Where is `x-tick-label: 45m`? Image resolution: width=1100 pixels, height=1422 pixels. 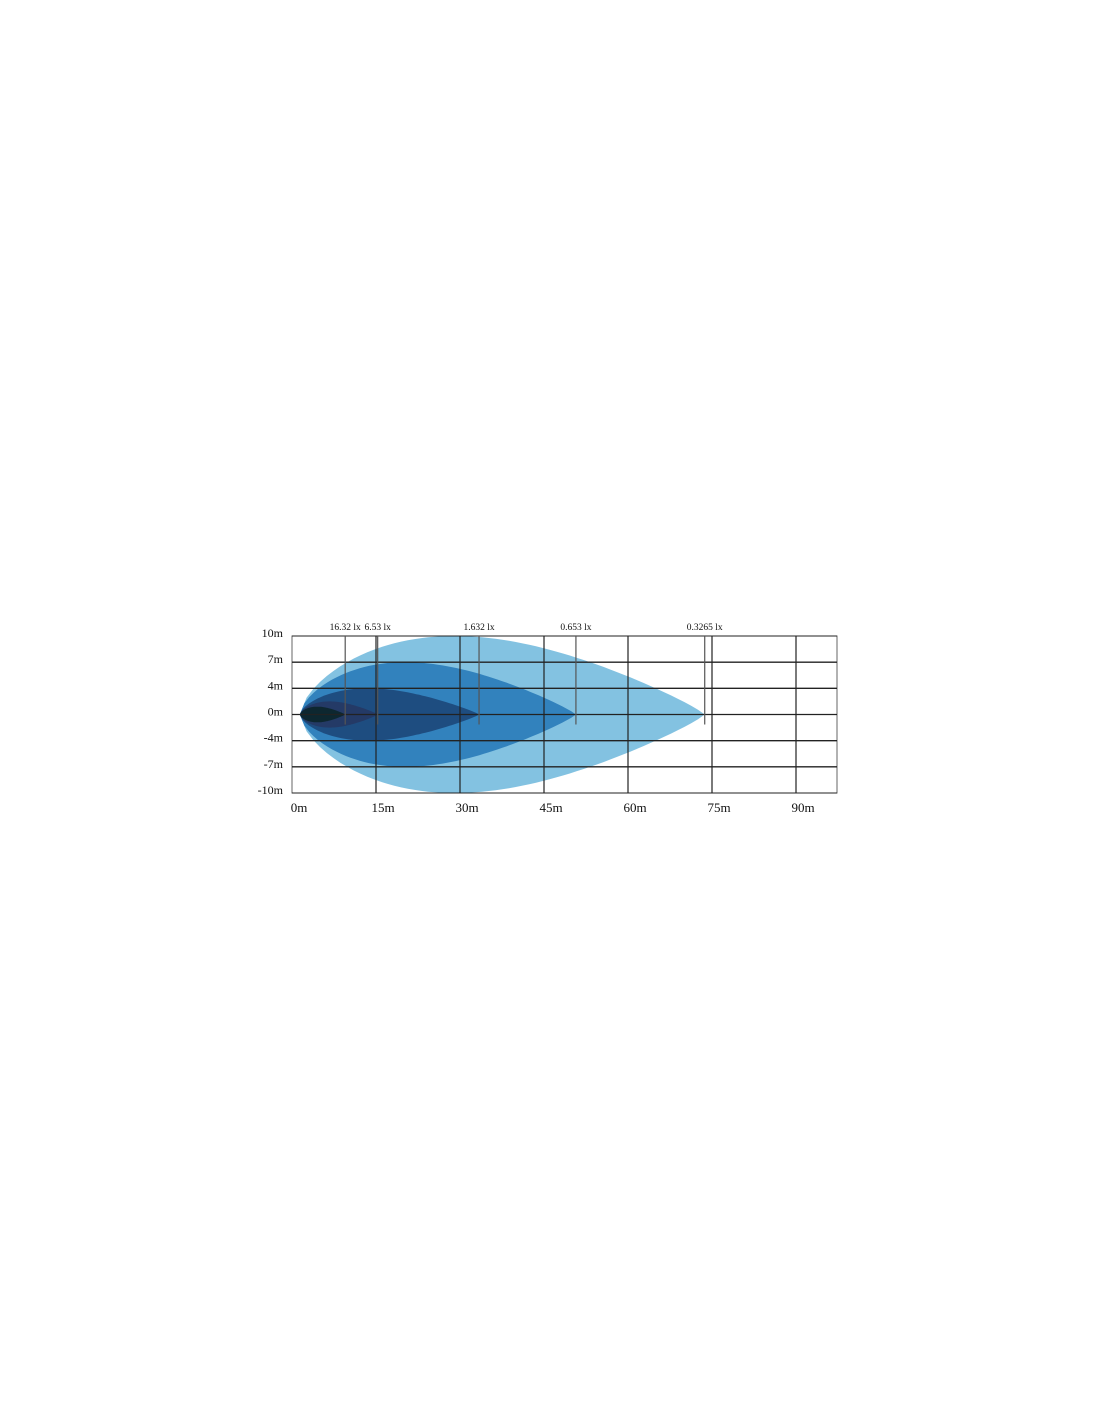 x-tick-label: 45m is located at coordinates (550, 807).